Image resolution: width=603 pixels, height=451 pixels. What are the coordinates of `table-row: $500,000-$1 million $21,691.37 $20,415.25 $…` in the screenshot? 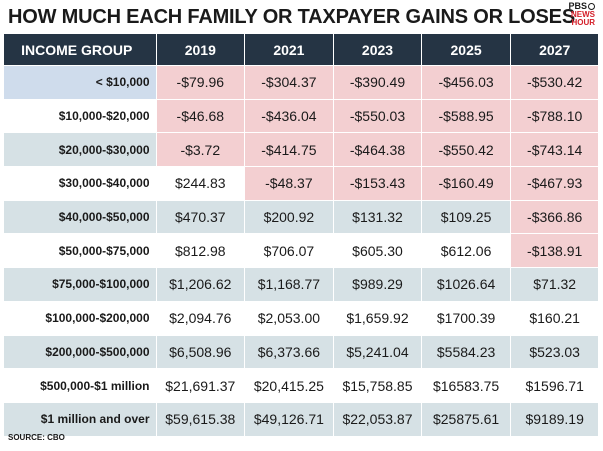 It's located at (302, 385).